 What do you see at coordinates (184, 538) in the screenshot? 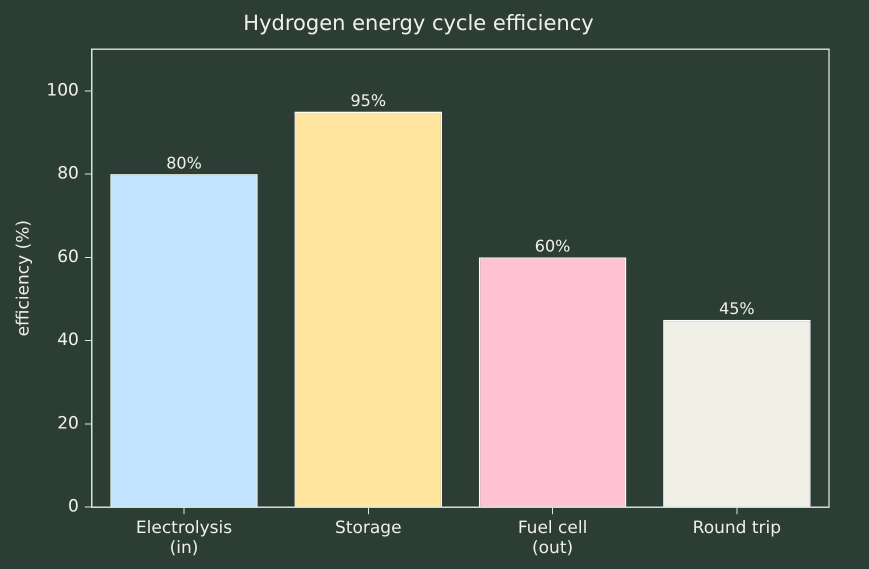
I see `x-tick-label: Electrolysis (in)` at bounding box center [184, 538].